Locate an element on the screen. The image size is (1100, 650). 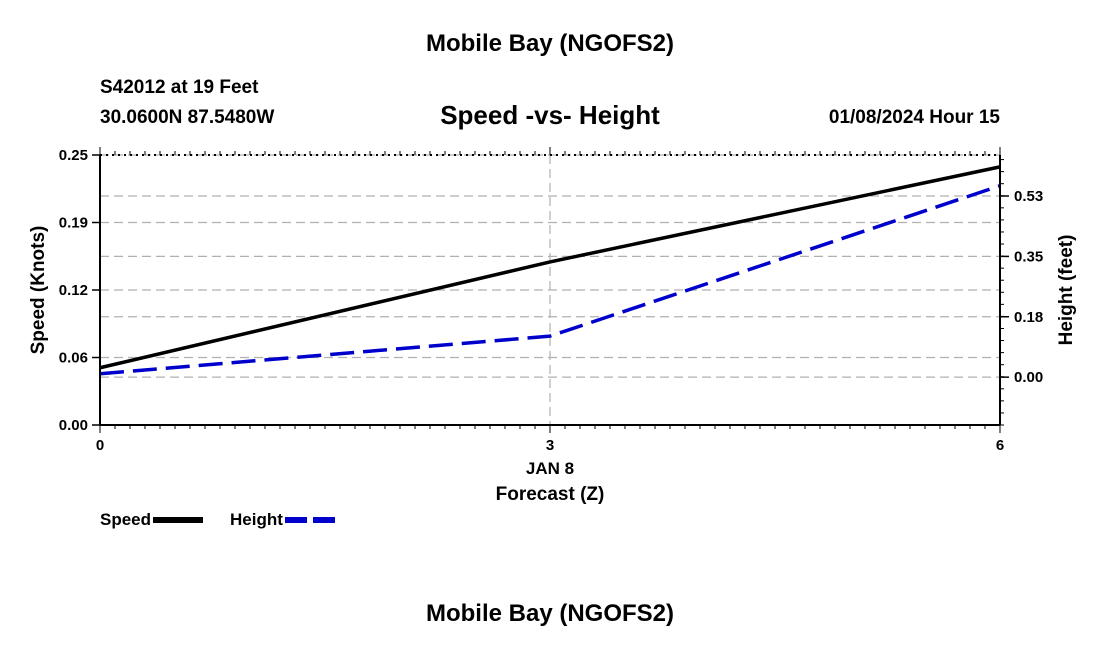
chart-title: Mobile Bay (NGOFS2) is located at coordinates (550, 43).